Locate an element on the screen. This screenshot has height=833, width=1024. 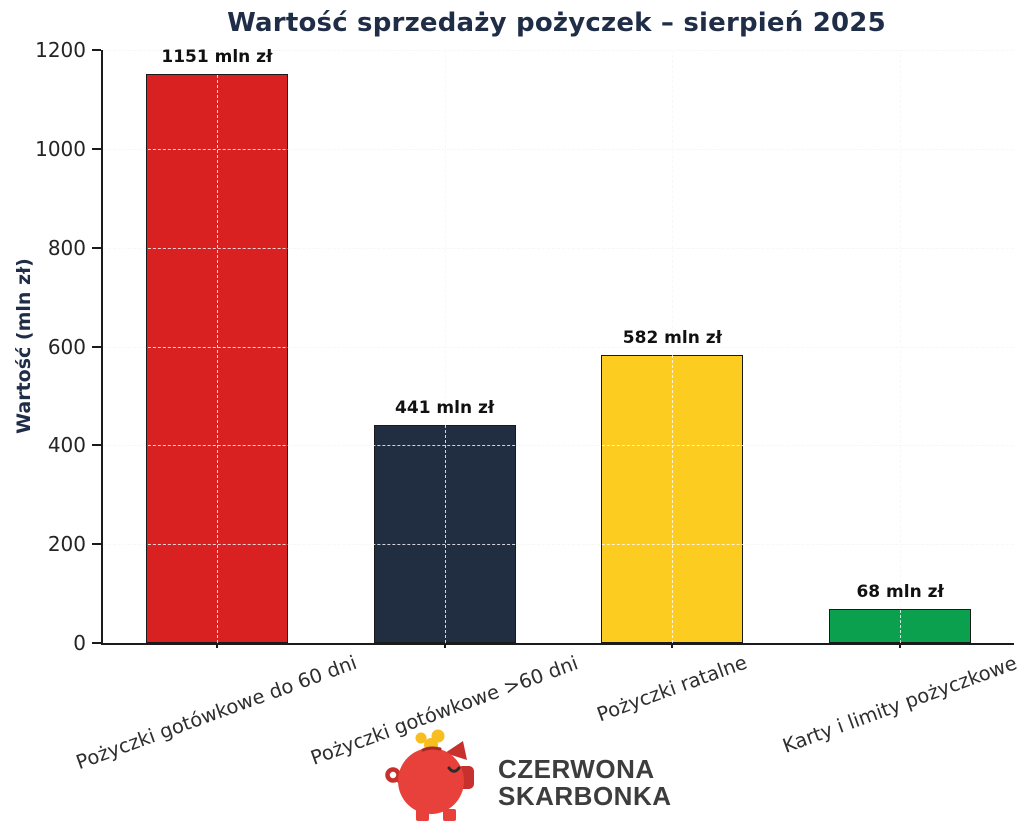
y-tick-label: 400 is located at coordinates (66, 445).